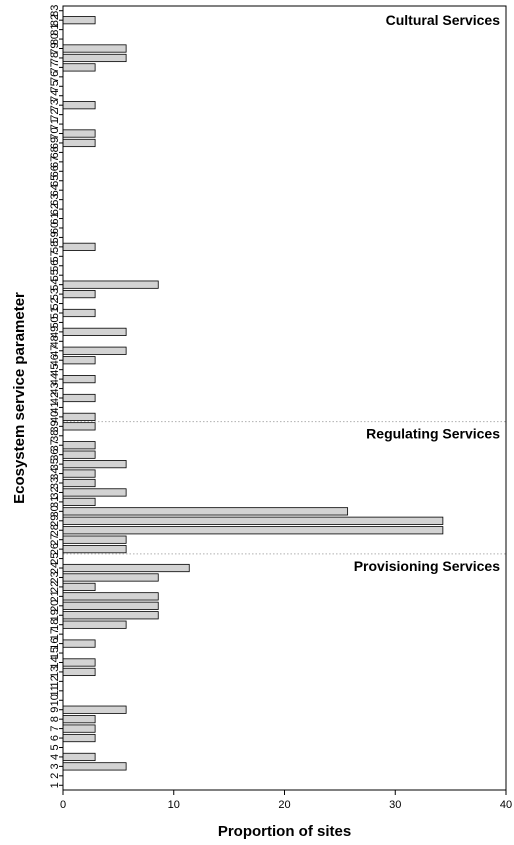 The height and width of the screenshot is (845, 514). What do you see at coordinates (55, 672) in the screenshot?
I see `y-tick-label-13: 13` at bounding box center [55, 672].